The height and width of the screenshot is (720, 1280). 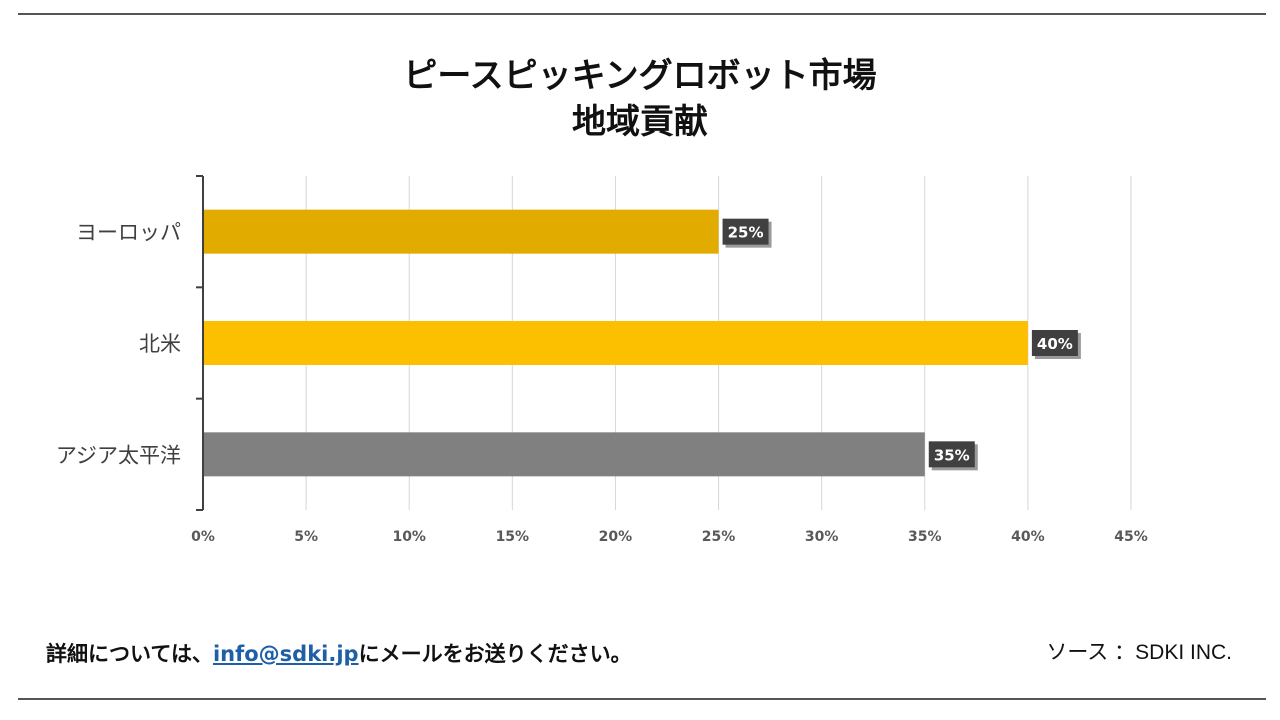 I want to click on x-tick-label: 30%, so click(x=822, y=537).